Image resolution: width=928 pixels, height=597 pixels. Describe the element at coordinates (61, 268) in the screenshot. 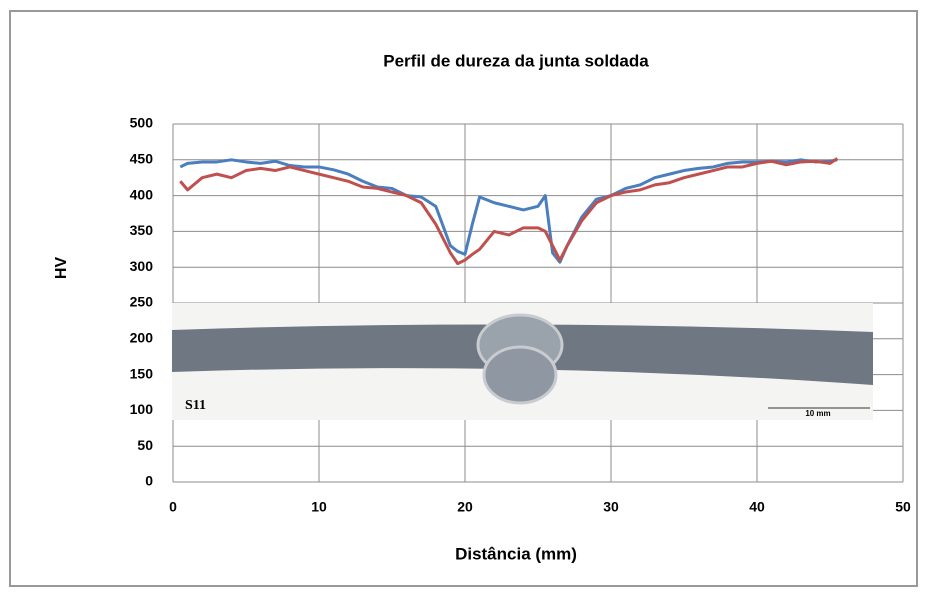

I see `y-axis-label: HV` at that location.